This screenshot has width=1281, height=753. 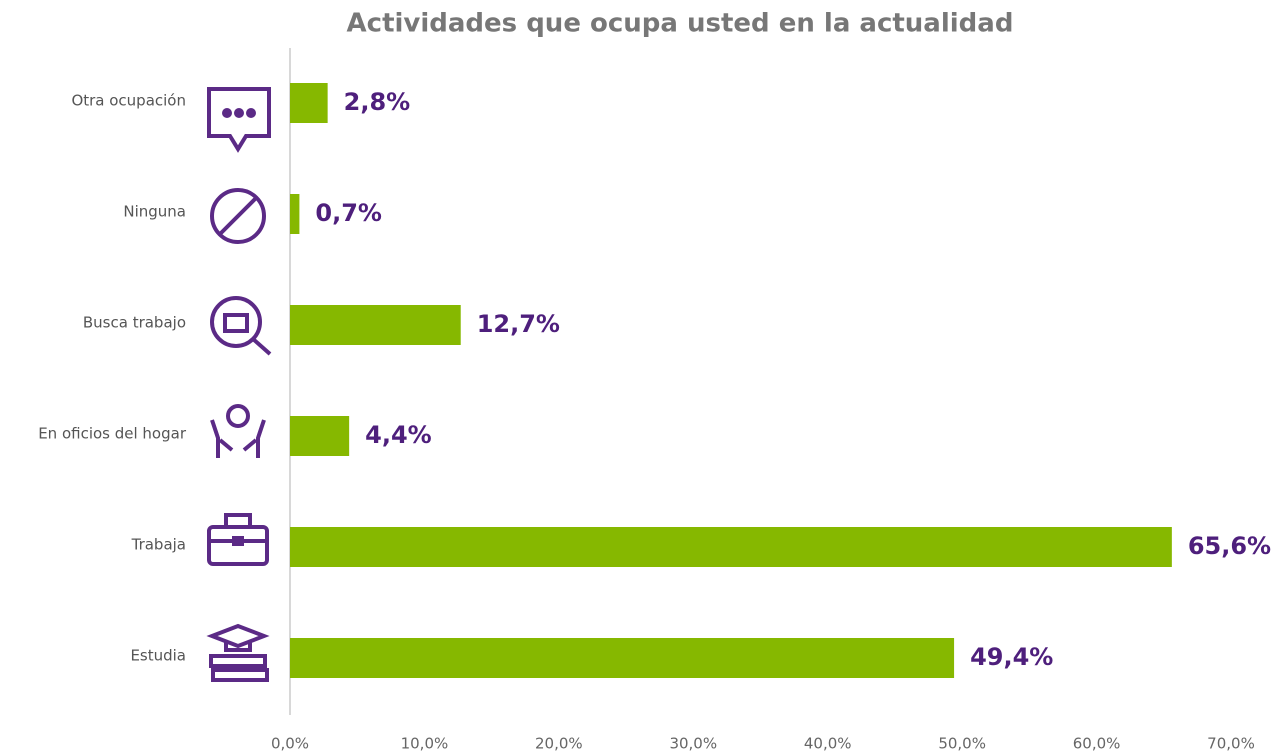 What do you see at coordinates (828, 744) in the screenshot?
I see `x-tick-label: 40,0%` at bounding box center [828, 744].